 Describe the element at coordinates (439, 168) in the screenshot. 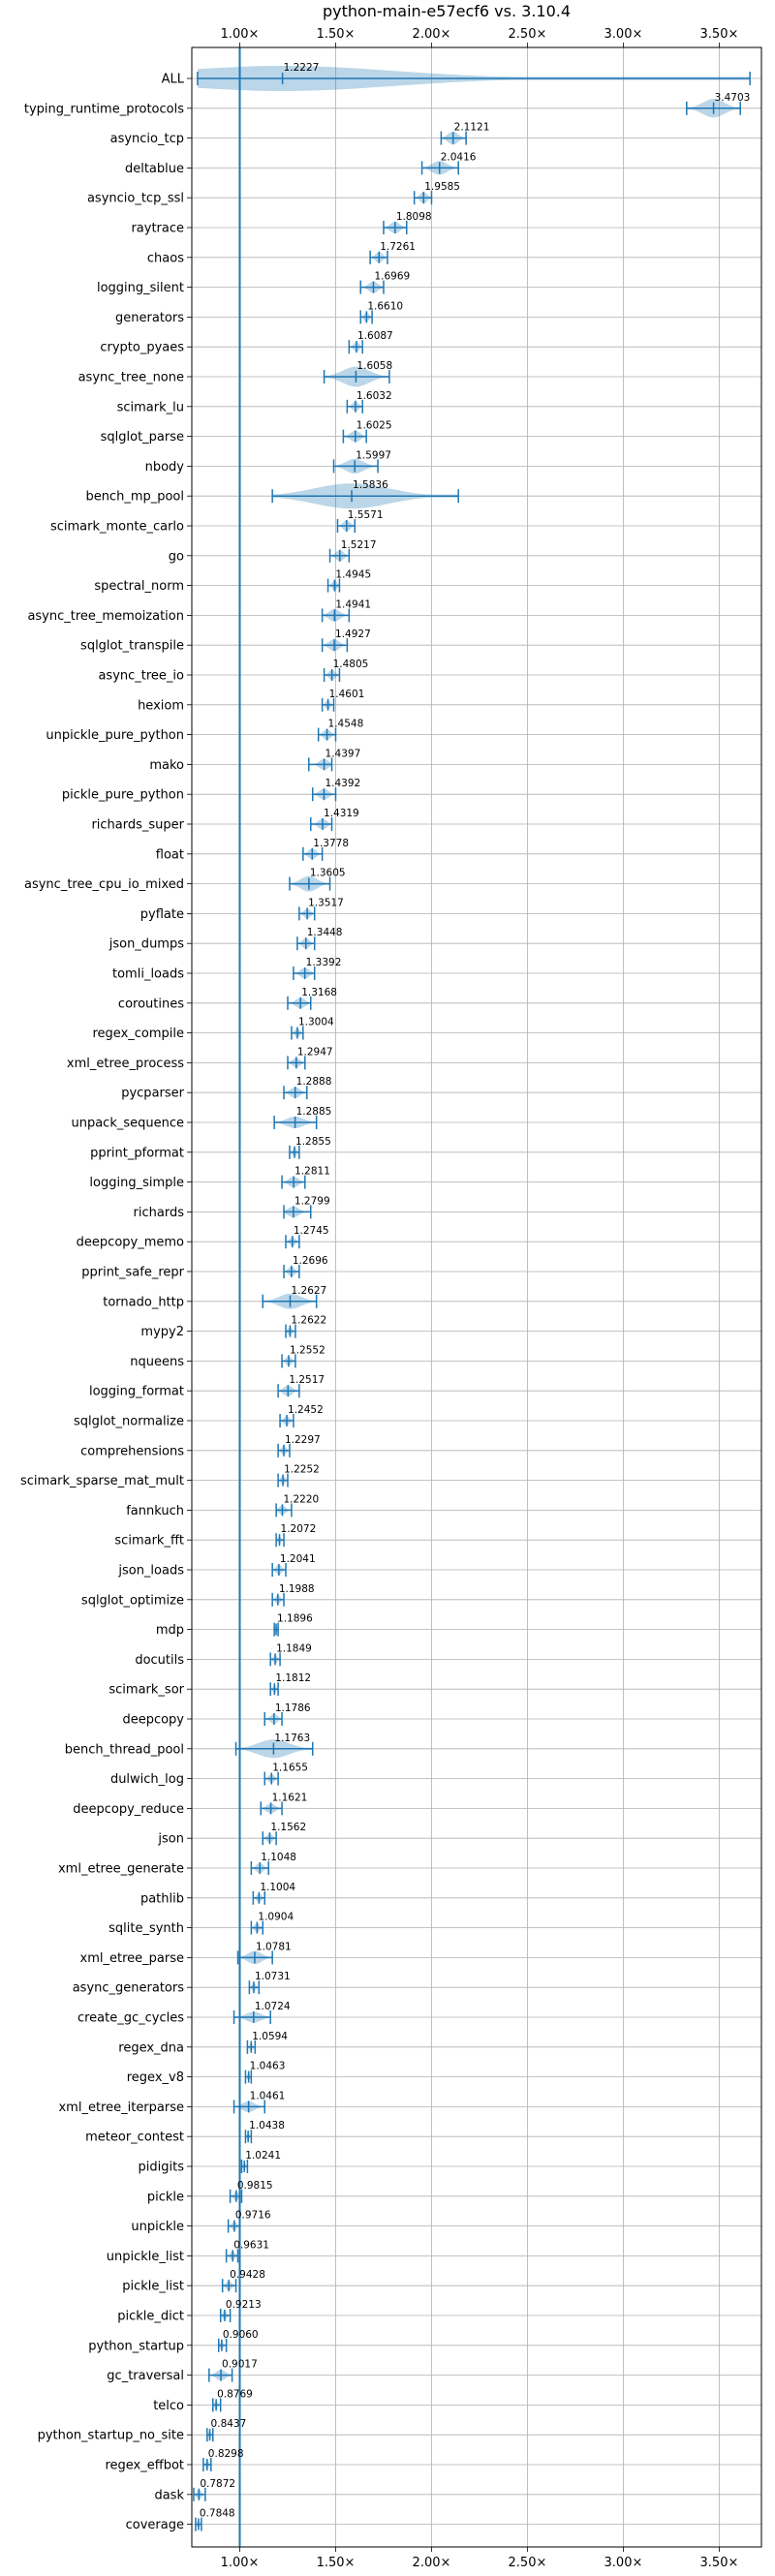

I see `violin-deltablue` at that location.